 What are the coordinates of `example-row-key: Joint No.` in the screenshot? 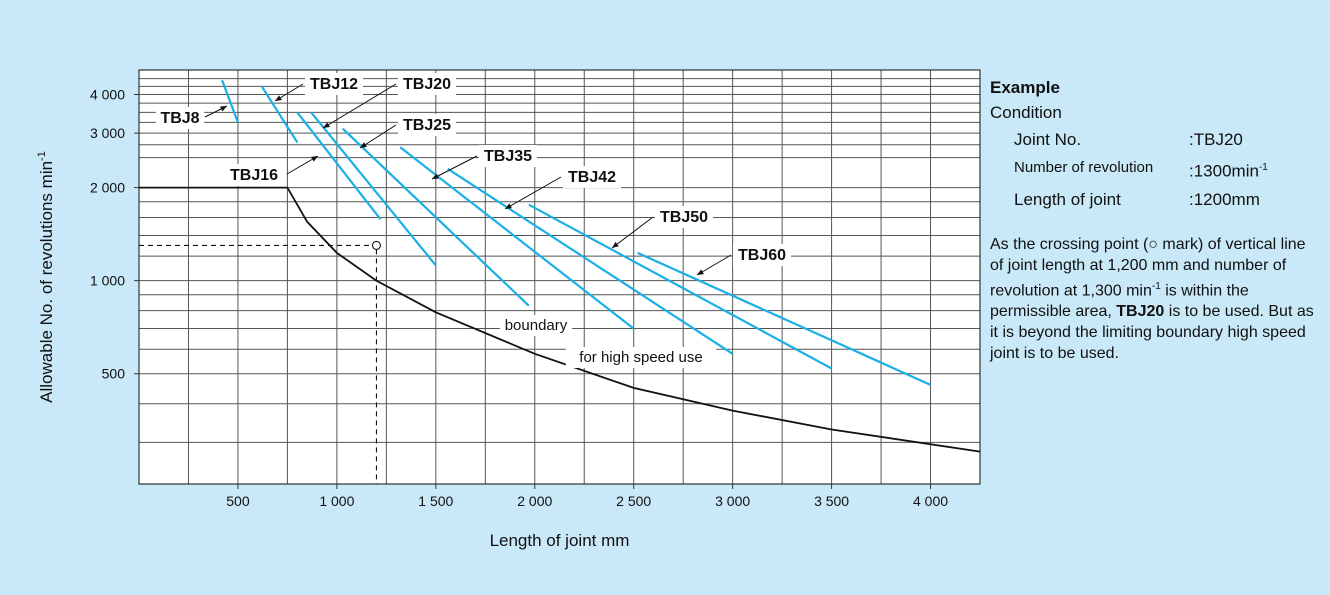 It's located at (1048, 139).